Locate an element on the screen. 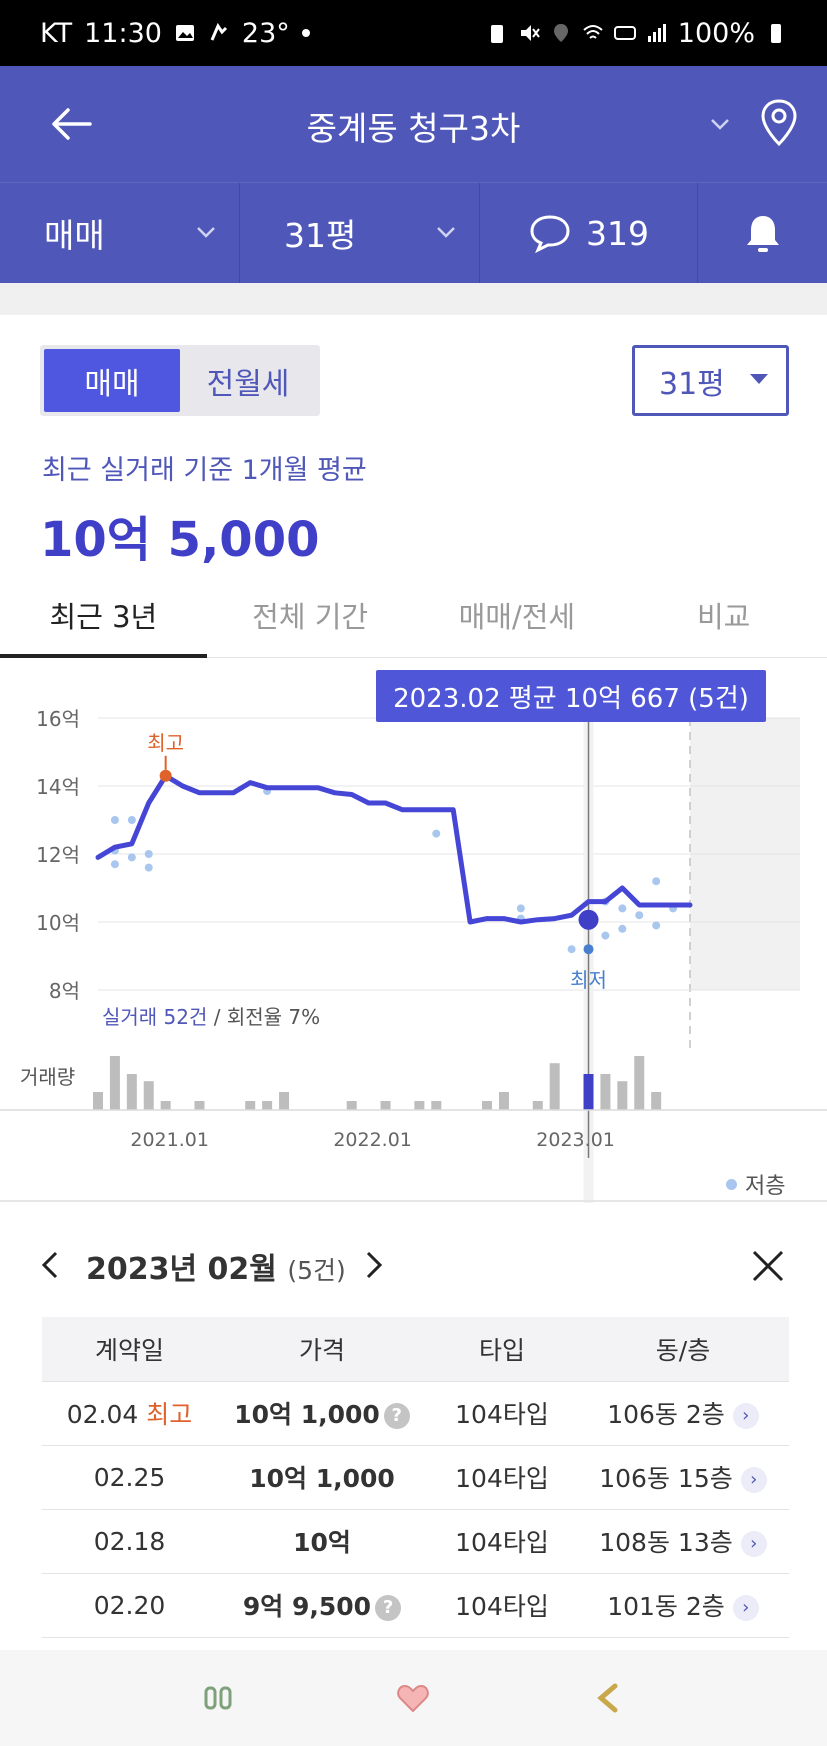  wifi-icon is located at coordinates (593, 32).